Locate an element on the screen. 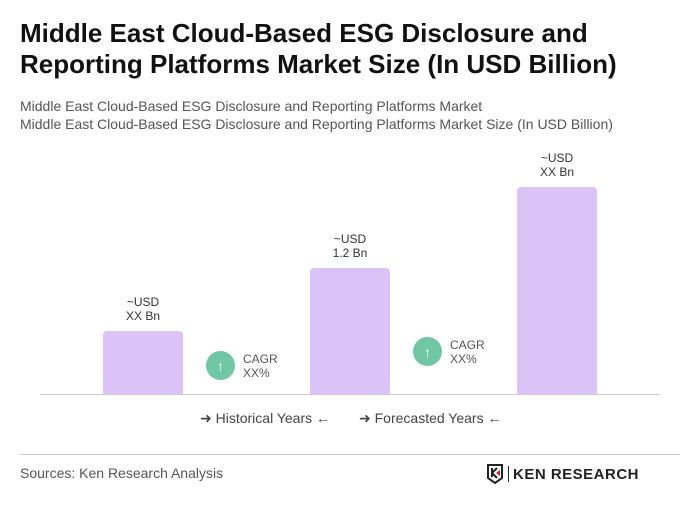  data-label-line: 1.2 Bn is located at coordinates (350, 253).